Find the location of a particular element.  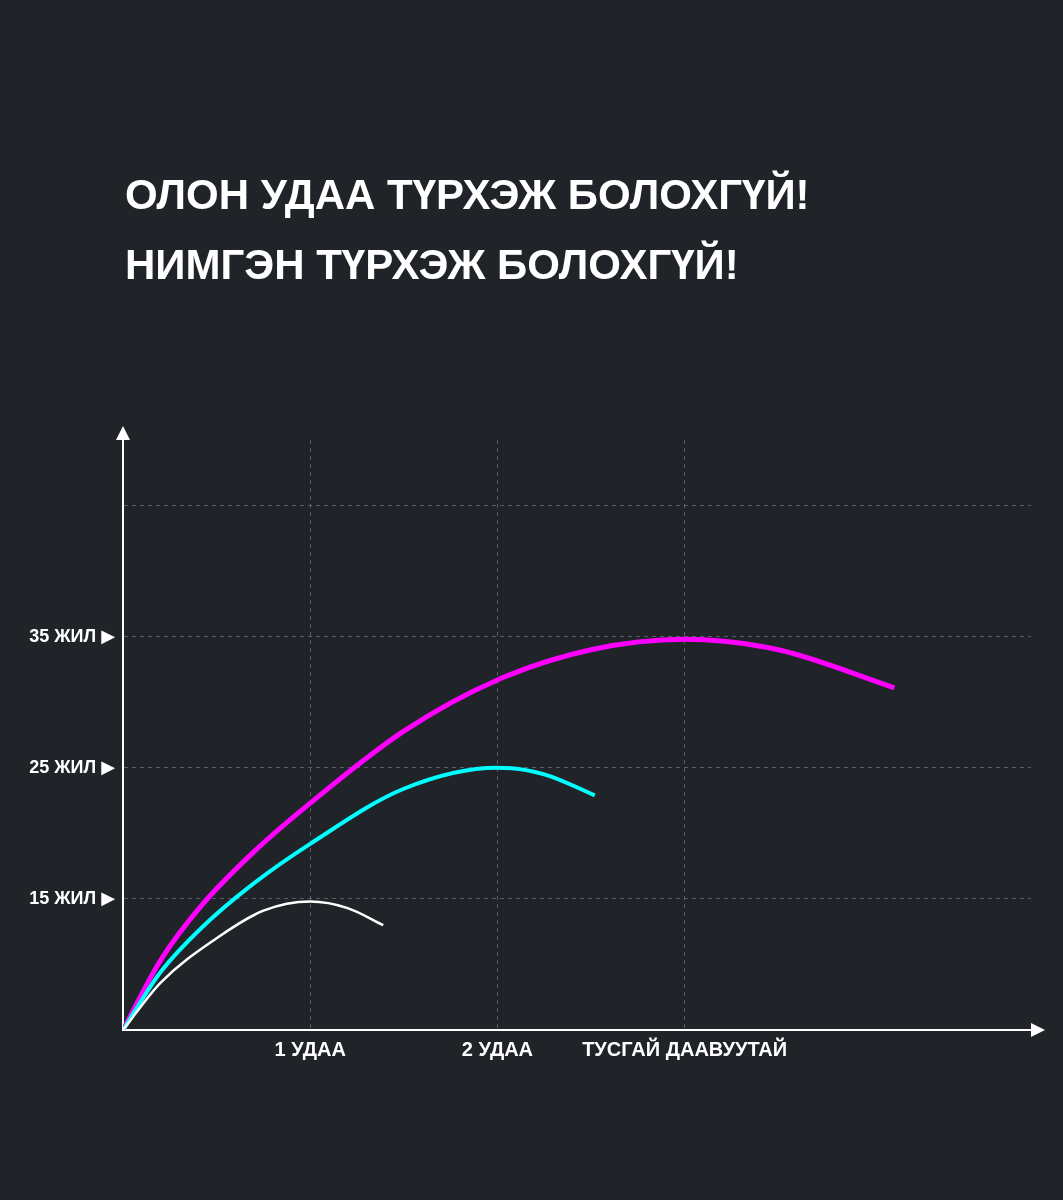

y-tick-label: 35 ЖИЛ ▶ is located at coordinates (72, 635).